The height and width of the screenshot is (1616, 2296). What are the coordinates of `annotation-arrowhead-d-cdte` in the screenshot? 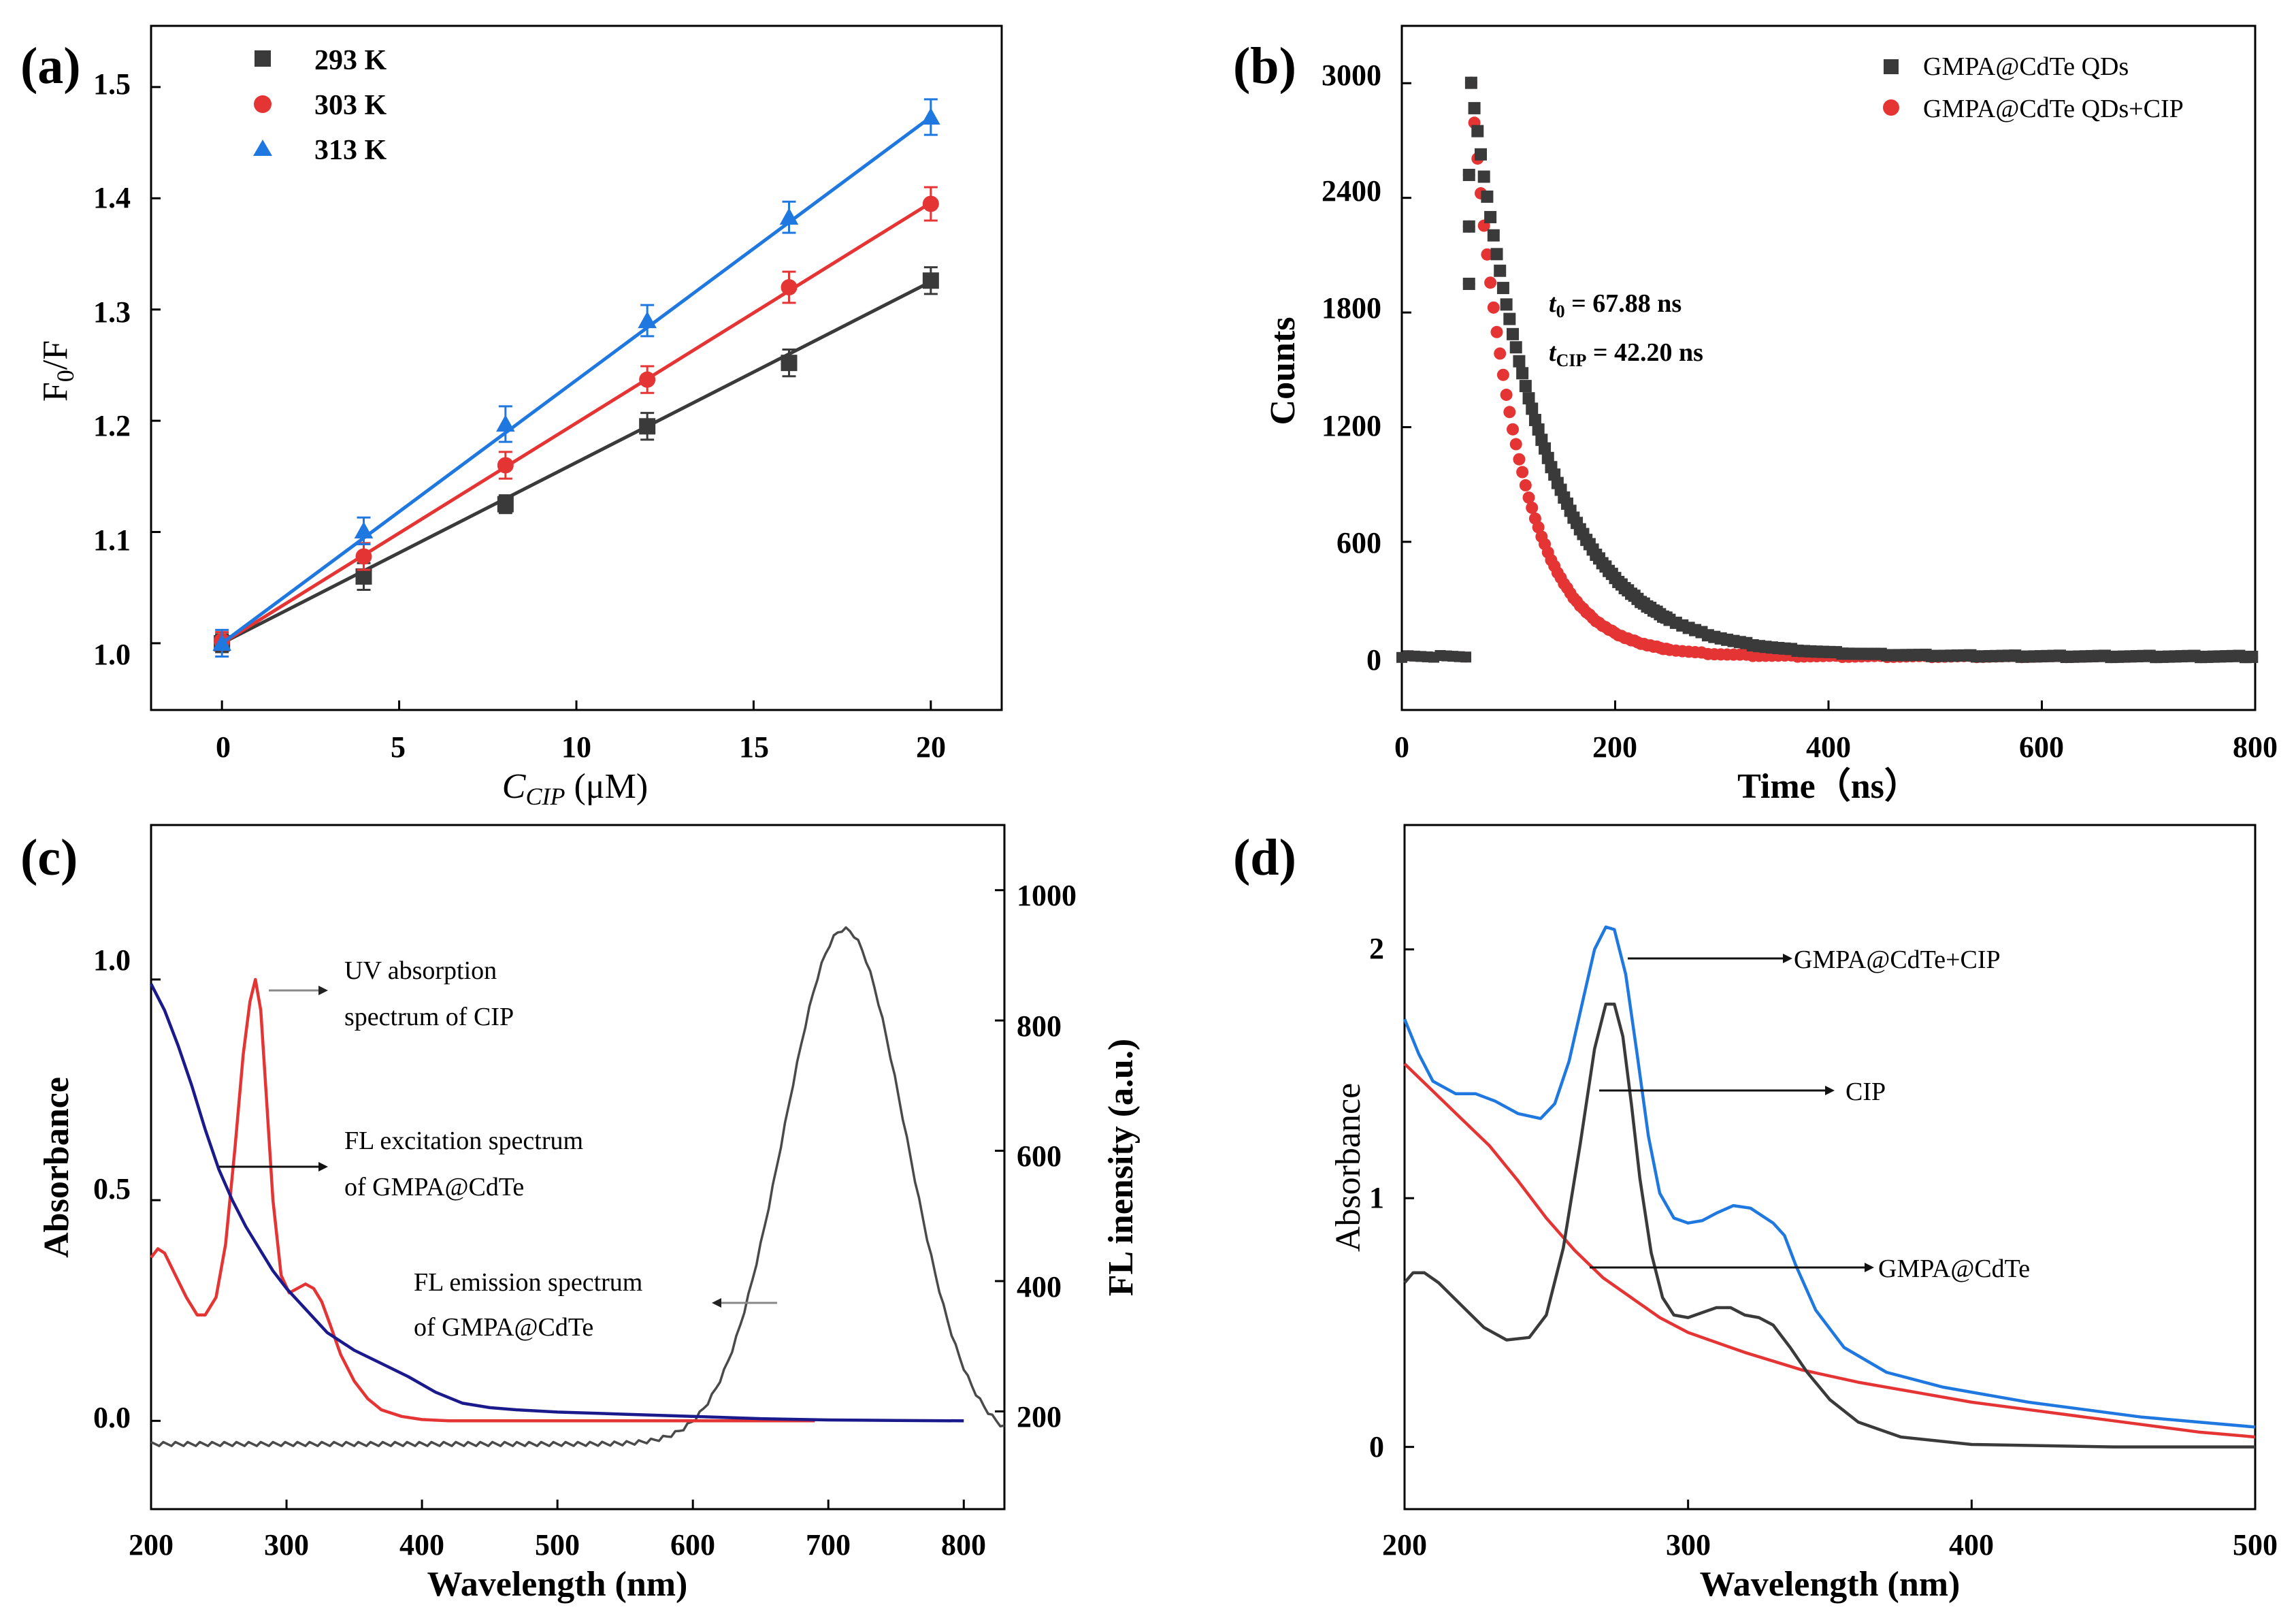 It's located at (1870, 1267).